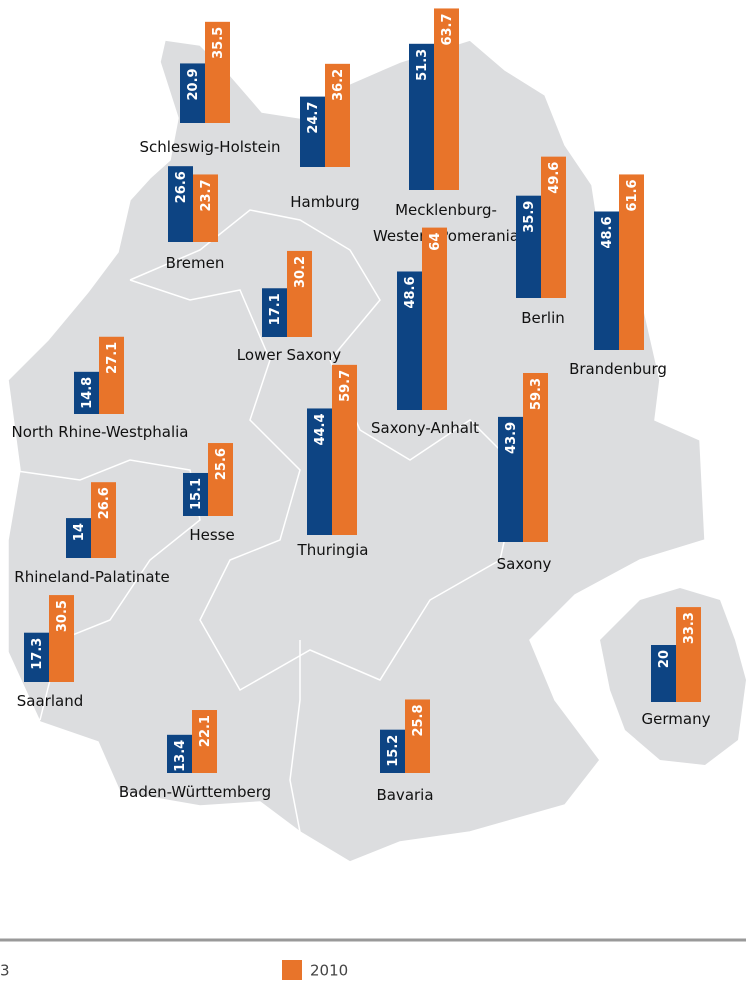 Image resolution: width=746 pixels, height=983 pixels. I want to click on bar-value: 15.1, so click(196, 494).